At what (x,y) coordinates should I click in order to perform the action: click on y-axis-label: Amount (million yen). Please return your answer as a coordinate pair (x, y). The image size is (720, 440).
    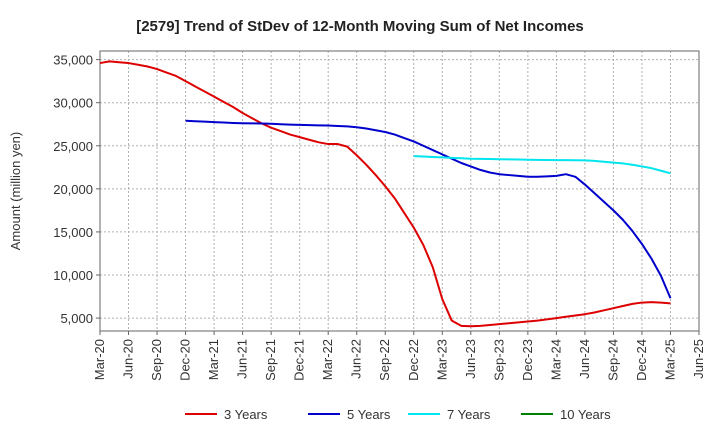
    Looking at the image, I should click on (15, 191).